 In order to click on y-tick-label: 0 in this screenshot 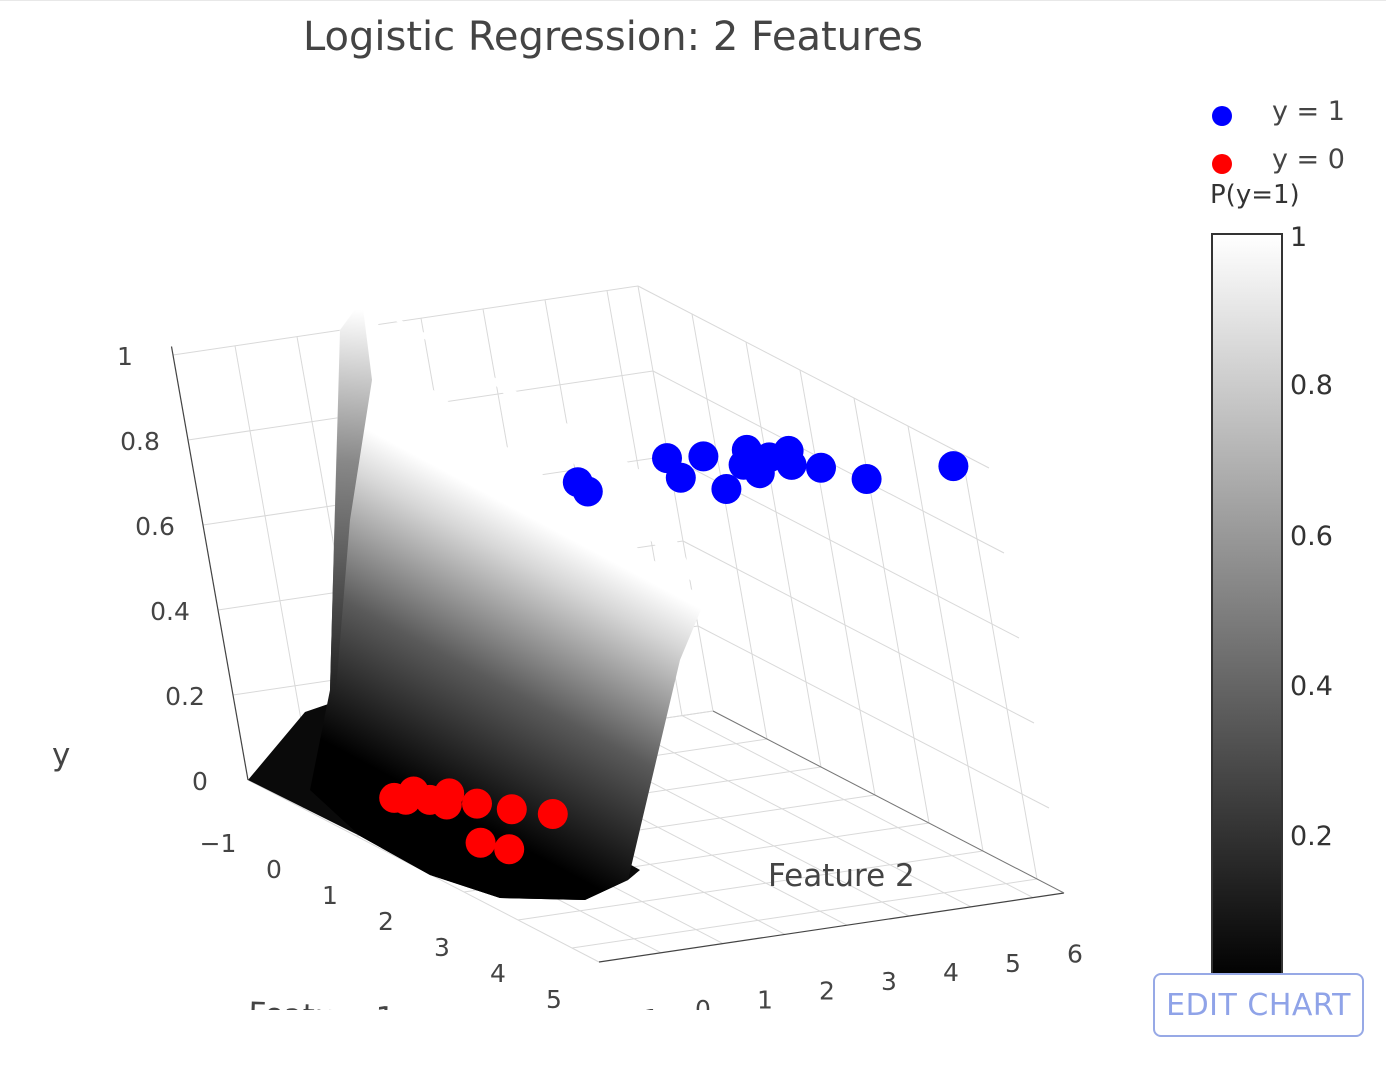, I will do `click(703, 1002)`.